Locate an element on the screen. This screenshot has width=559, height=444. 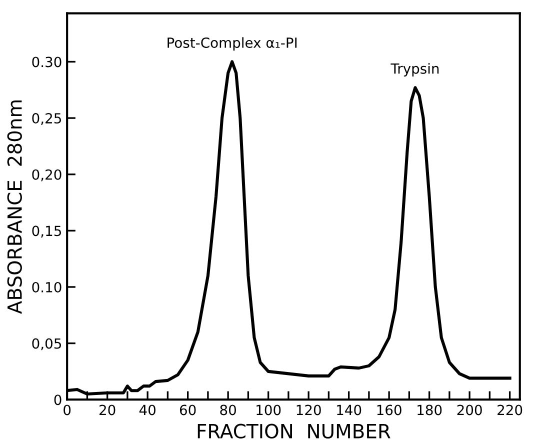
x-tick-label: 80 is located at coordinates (228, 410).